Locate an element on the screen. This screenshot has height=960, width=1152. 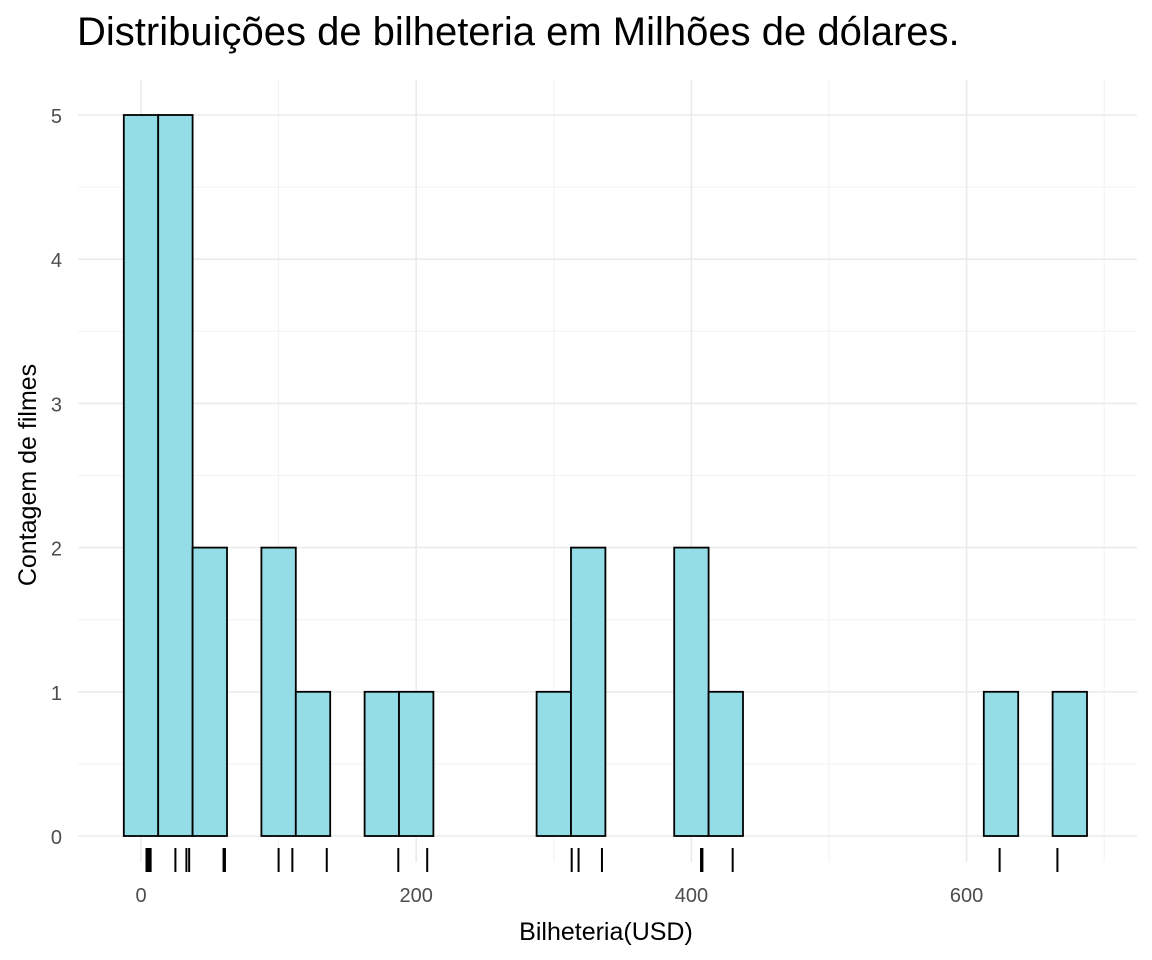
y-tick-label: 0 is located at coordinates (56, 838).